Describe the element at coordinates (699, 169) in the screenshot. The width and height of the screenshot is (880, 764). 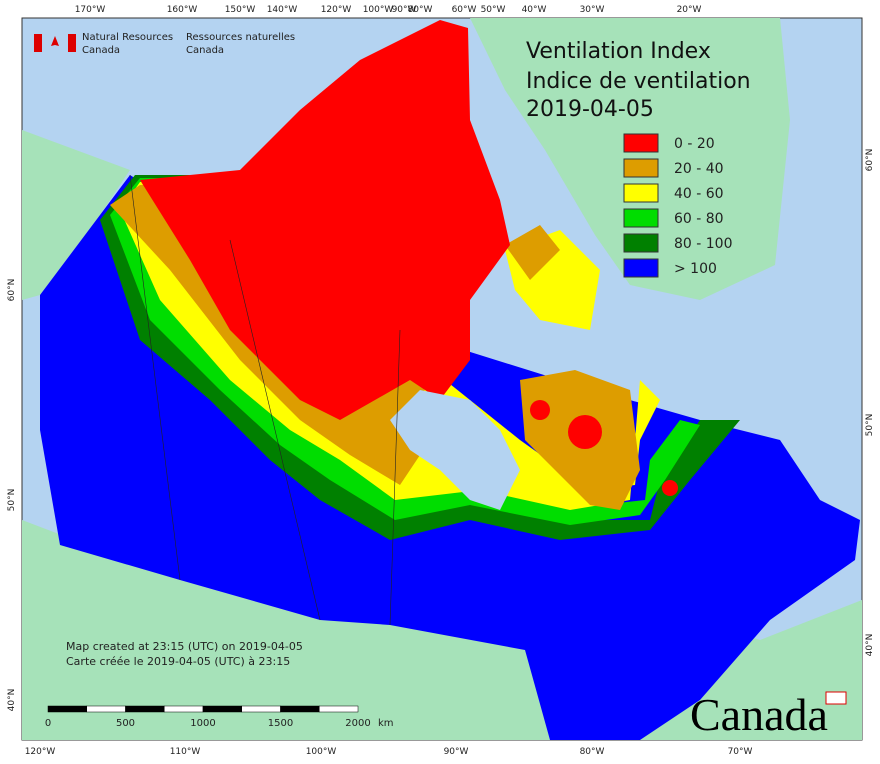
I see `legend-label: 20 - 40` at that location.